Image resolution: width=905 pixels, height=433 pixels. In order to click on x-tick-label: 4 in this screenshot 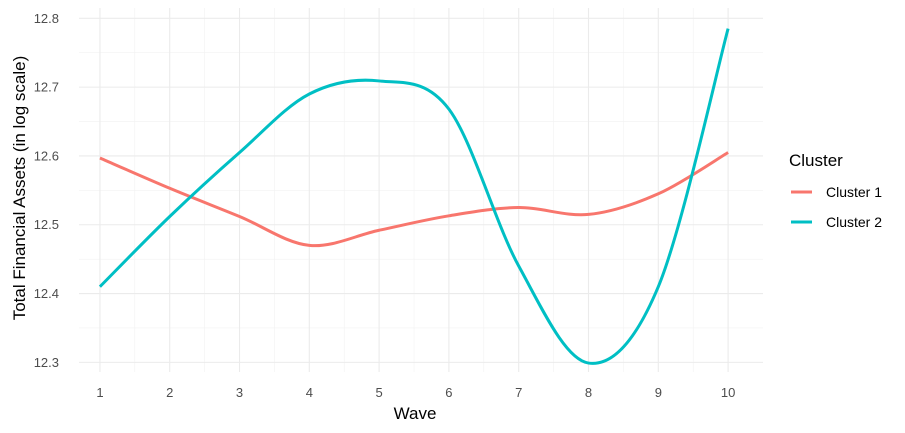, I will do `click(309, 392)`.